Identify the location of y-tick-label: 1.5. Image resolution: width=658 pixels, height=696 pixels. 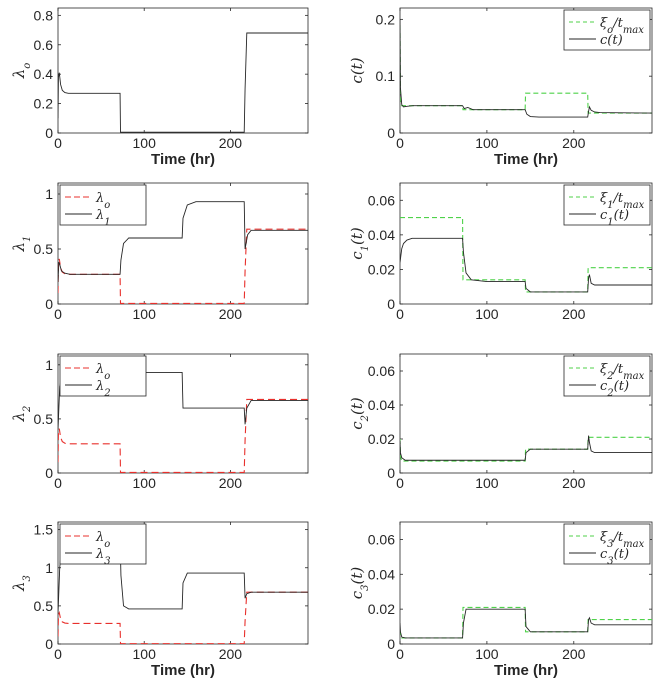
(44, 530).